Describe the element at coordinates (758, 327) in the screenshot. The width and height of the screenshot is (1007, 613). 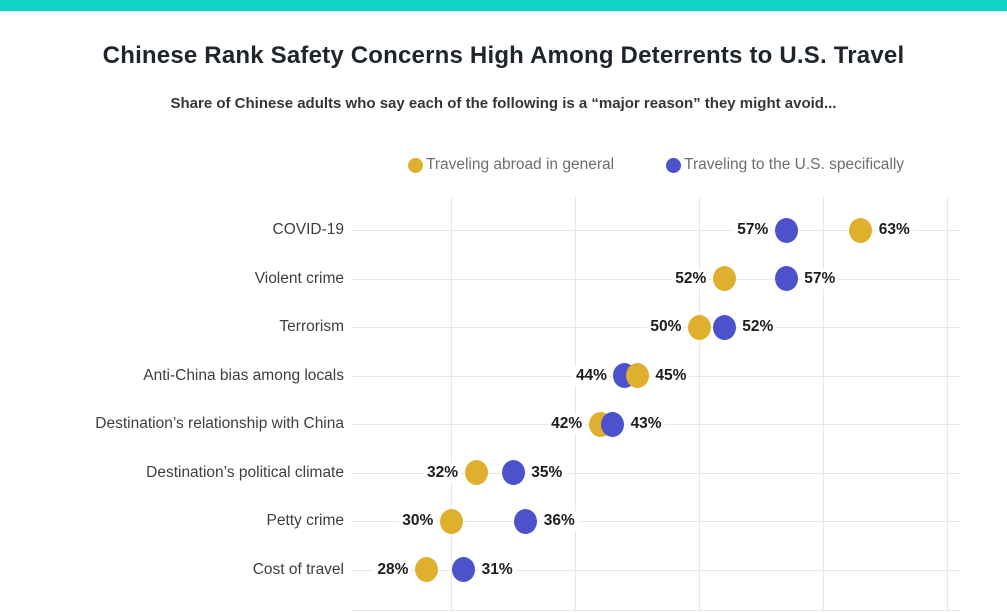
I see `value-label-us: 52%` at that location.